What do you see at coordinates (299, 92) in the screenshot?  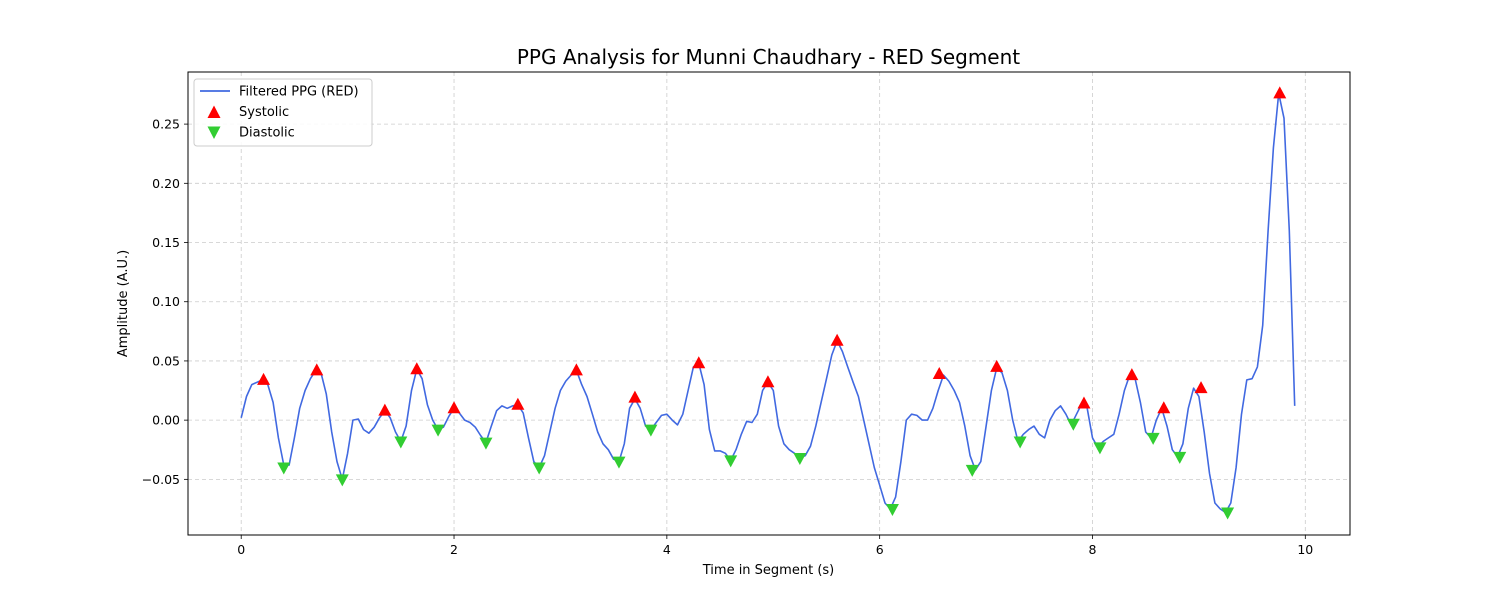 I see `legend-label-filtered: Filtered PPG (RED)` at bounding box center [299, 92].